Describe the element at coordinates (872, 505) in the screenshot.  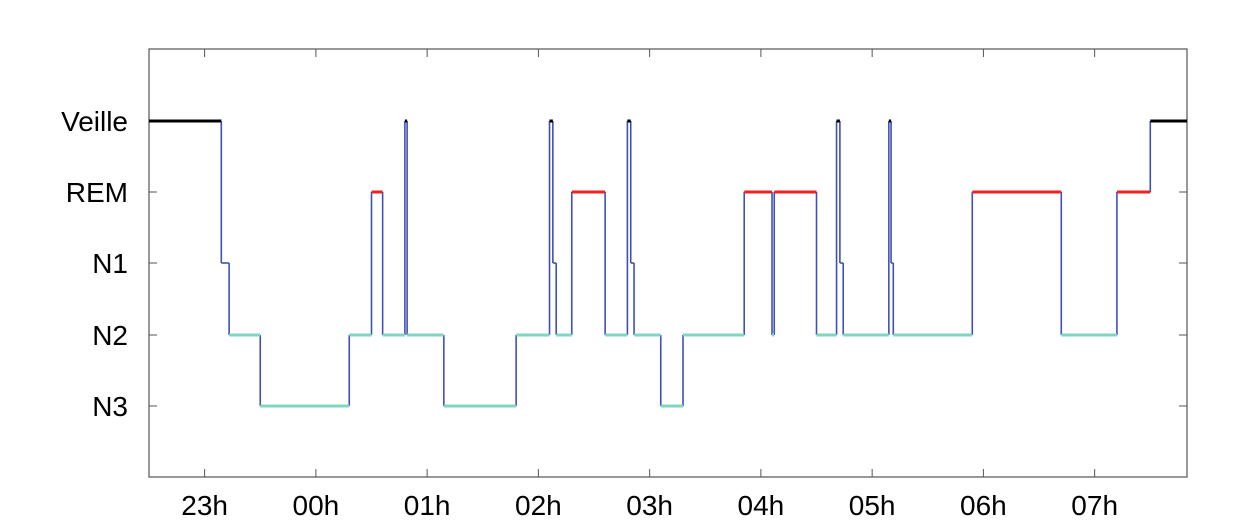
I see `x-tick-label-05h: 05h` at that location.